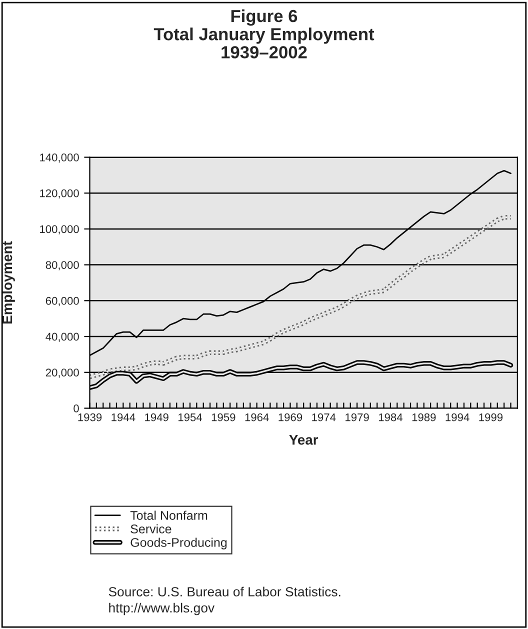 This screenshot has width=528, height=629. I want to click on y-axis-title: Employment, so click(8, 282).